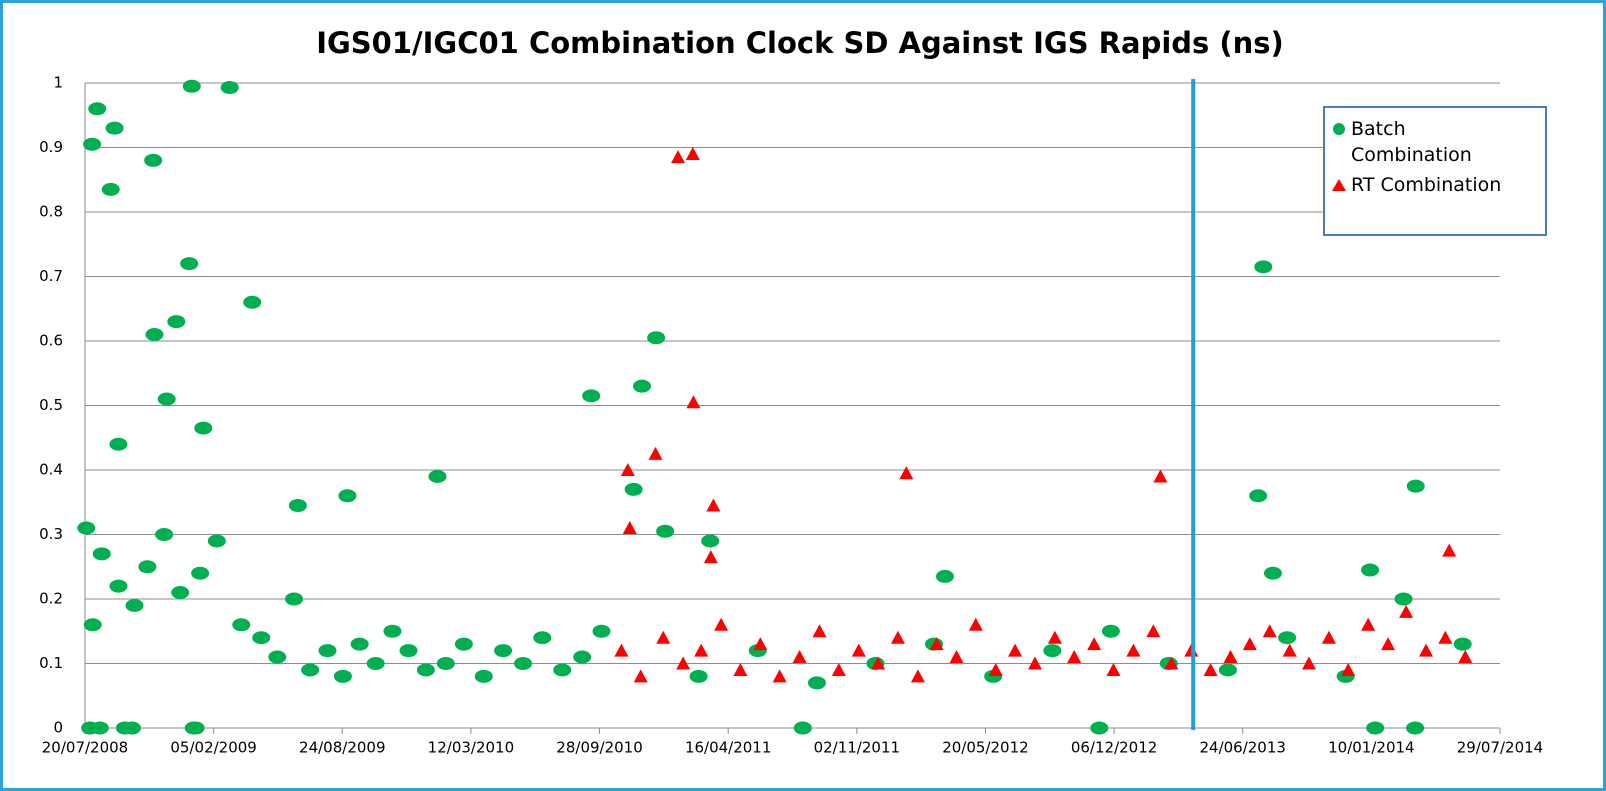  I want to click on legend-item: RT Combination, so click(1435, 185).